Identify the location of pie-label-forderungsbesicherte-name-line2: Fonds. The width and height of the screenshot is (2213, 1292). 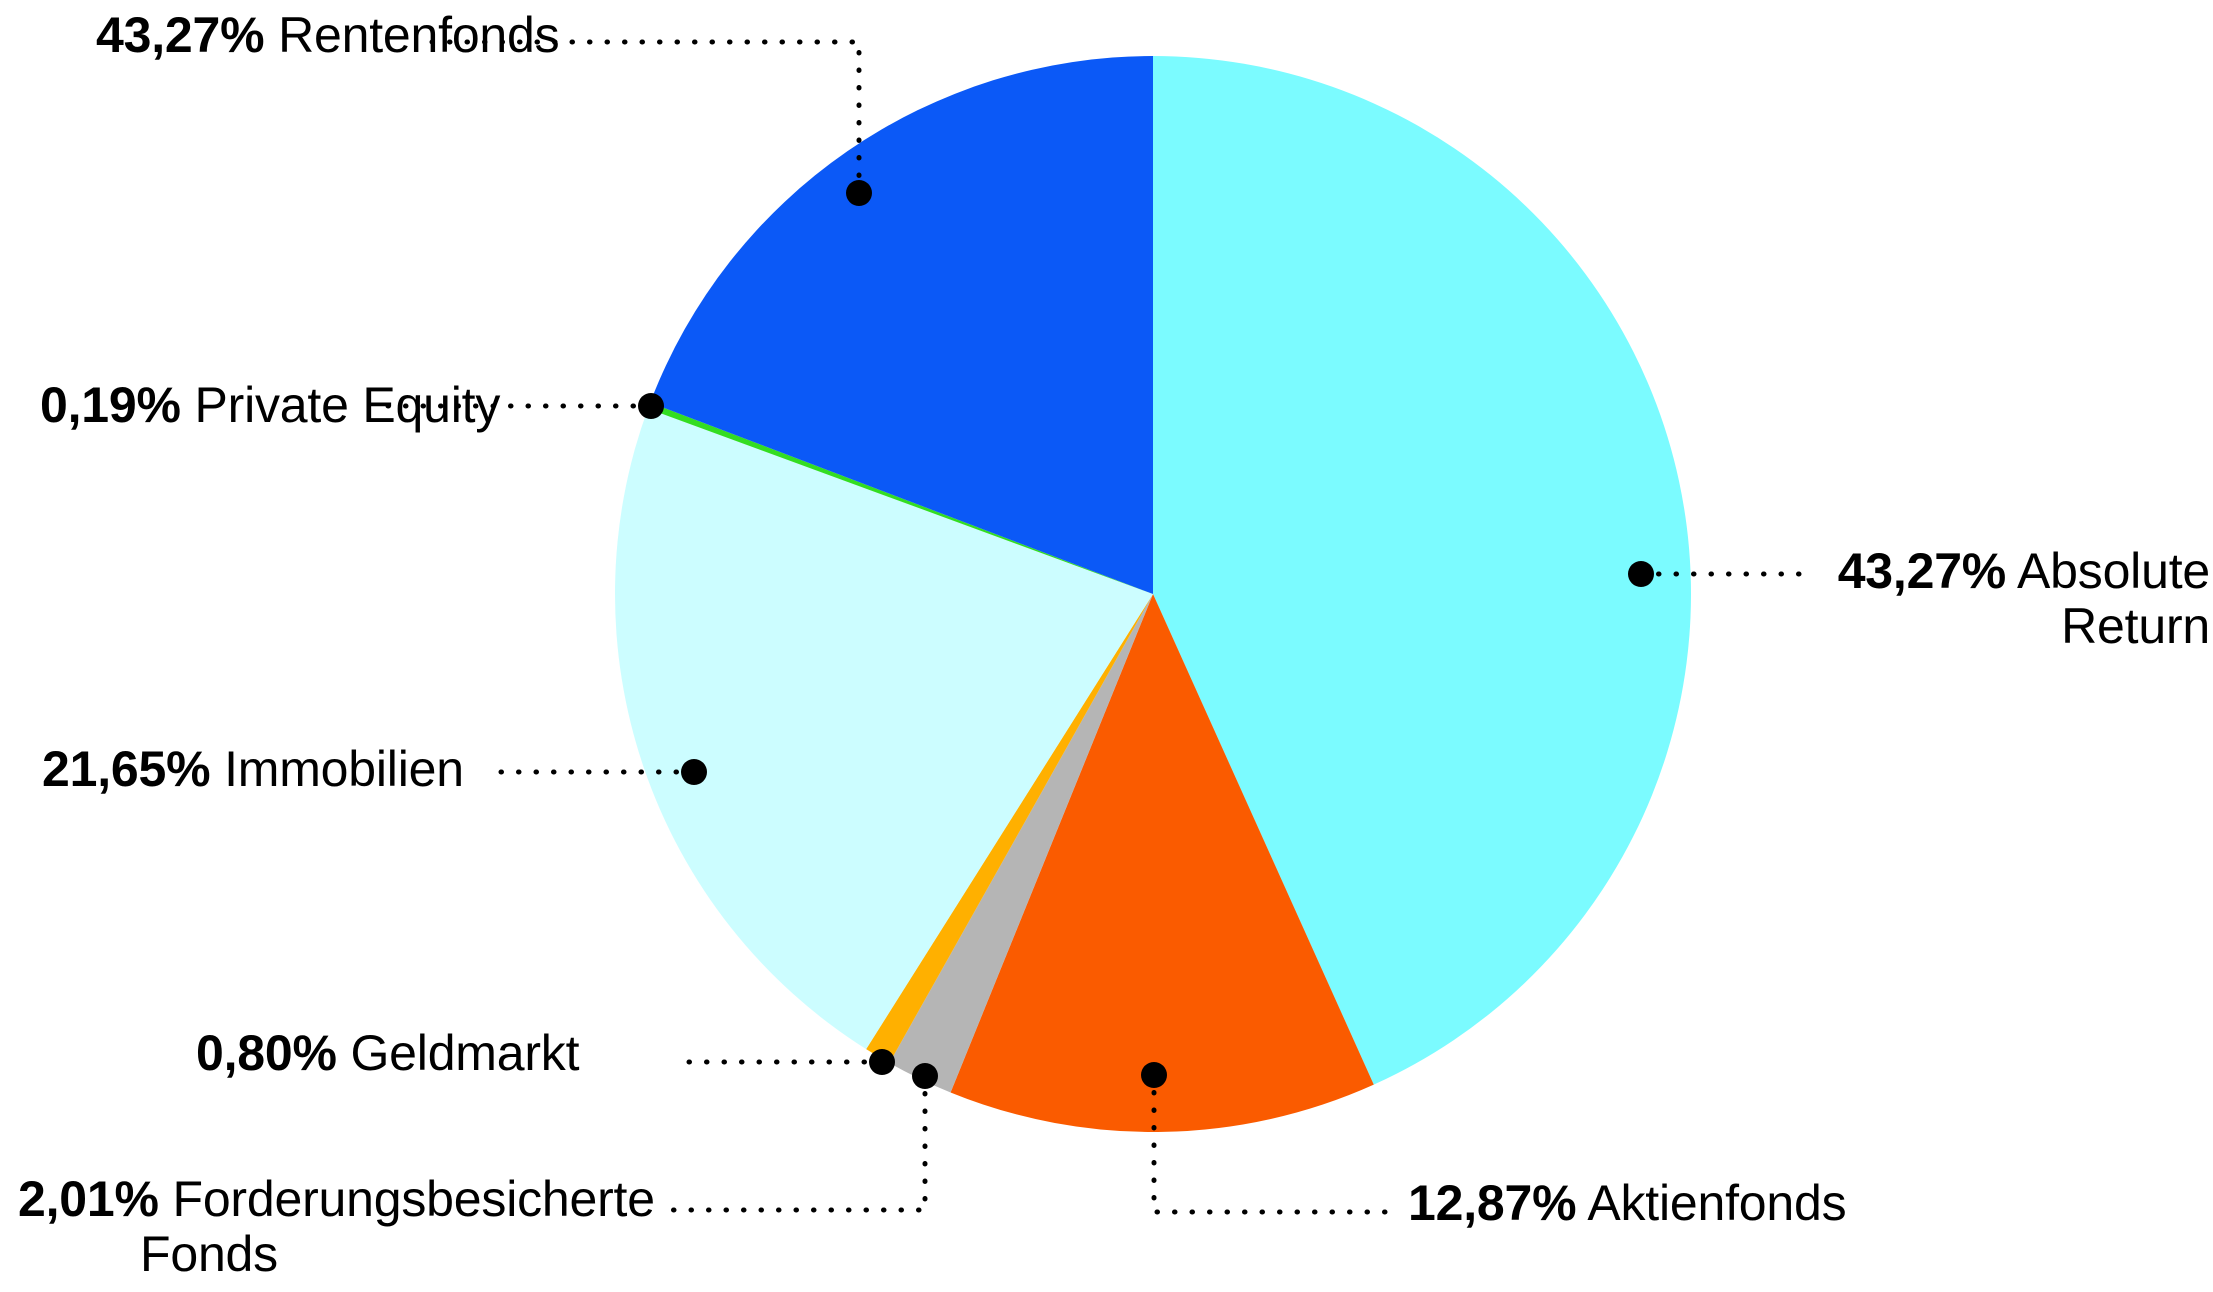
(209, 1254).